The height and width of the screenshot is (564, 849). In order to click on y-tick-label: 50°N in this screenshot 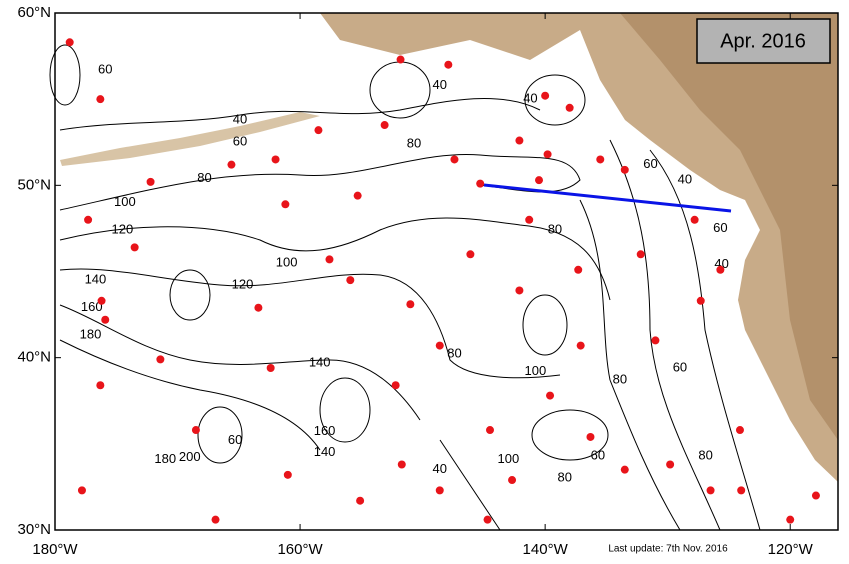, I will do `click(34, 184)`.